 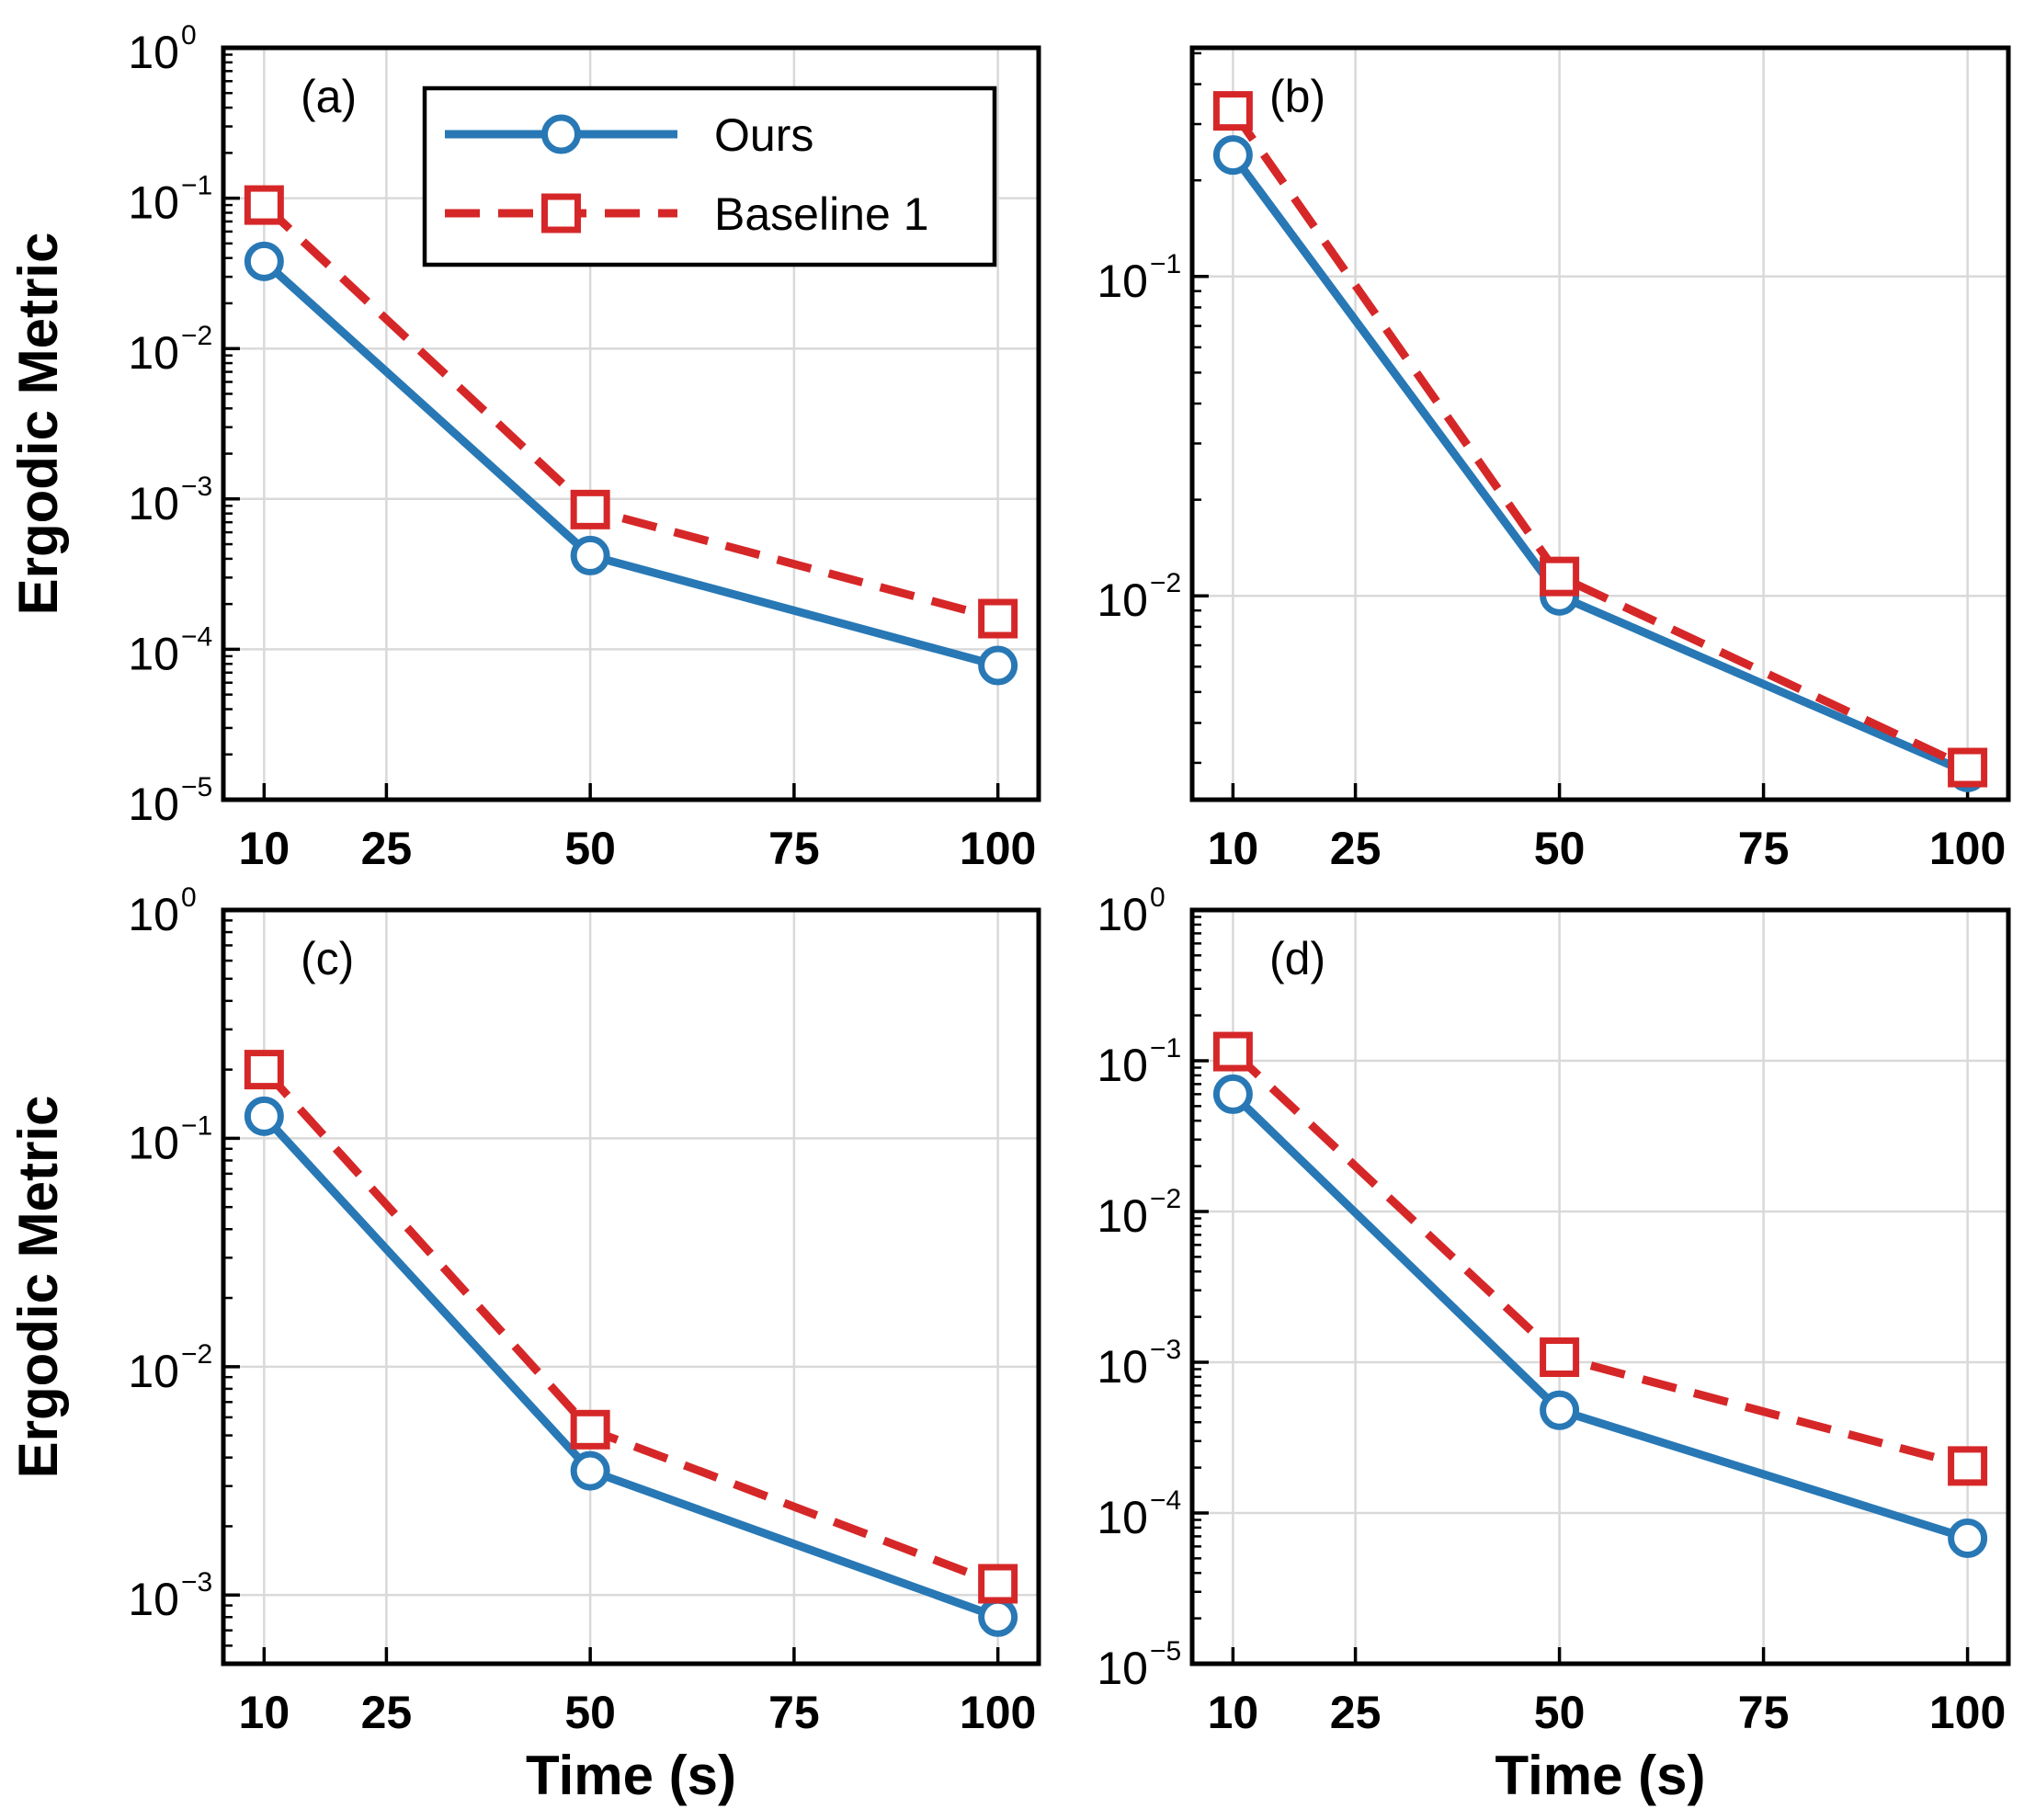 What do you see at coordinates (329, 96) in the screenshot?
I see `panel-label: (a)` at bounding box center [329, 96].